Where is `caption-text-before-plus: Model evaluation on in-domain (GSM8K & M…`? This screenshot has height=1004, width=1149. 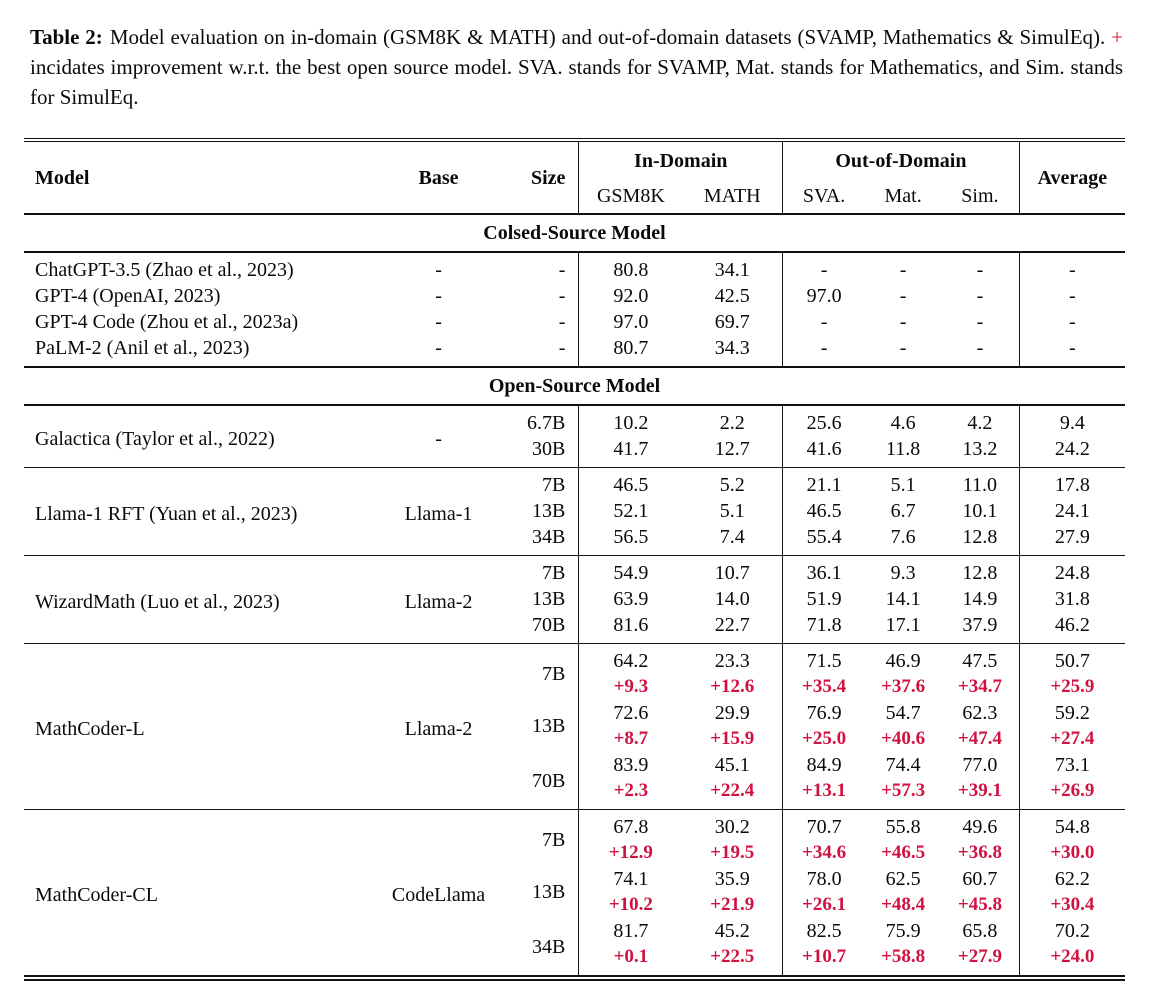
caption-text-before-plus: Model evaluation on in-domain (GSM8K & M… is located at coordinates (607, 37).